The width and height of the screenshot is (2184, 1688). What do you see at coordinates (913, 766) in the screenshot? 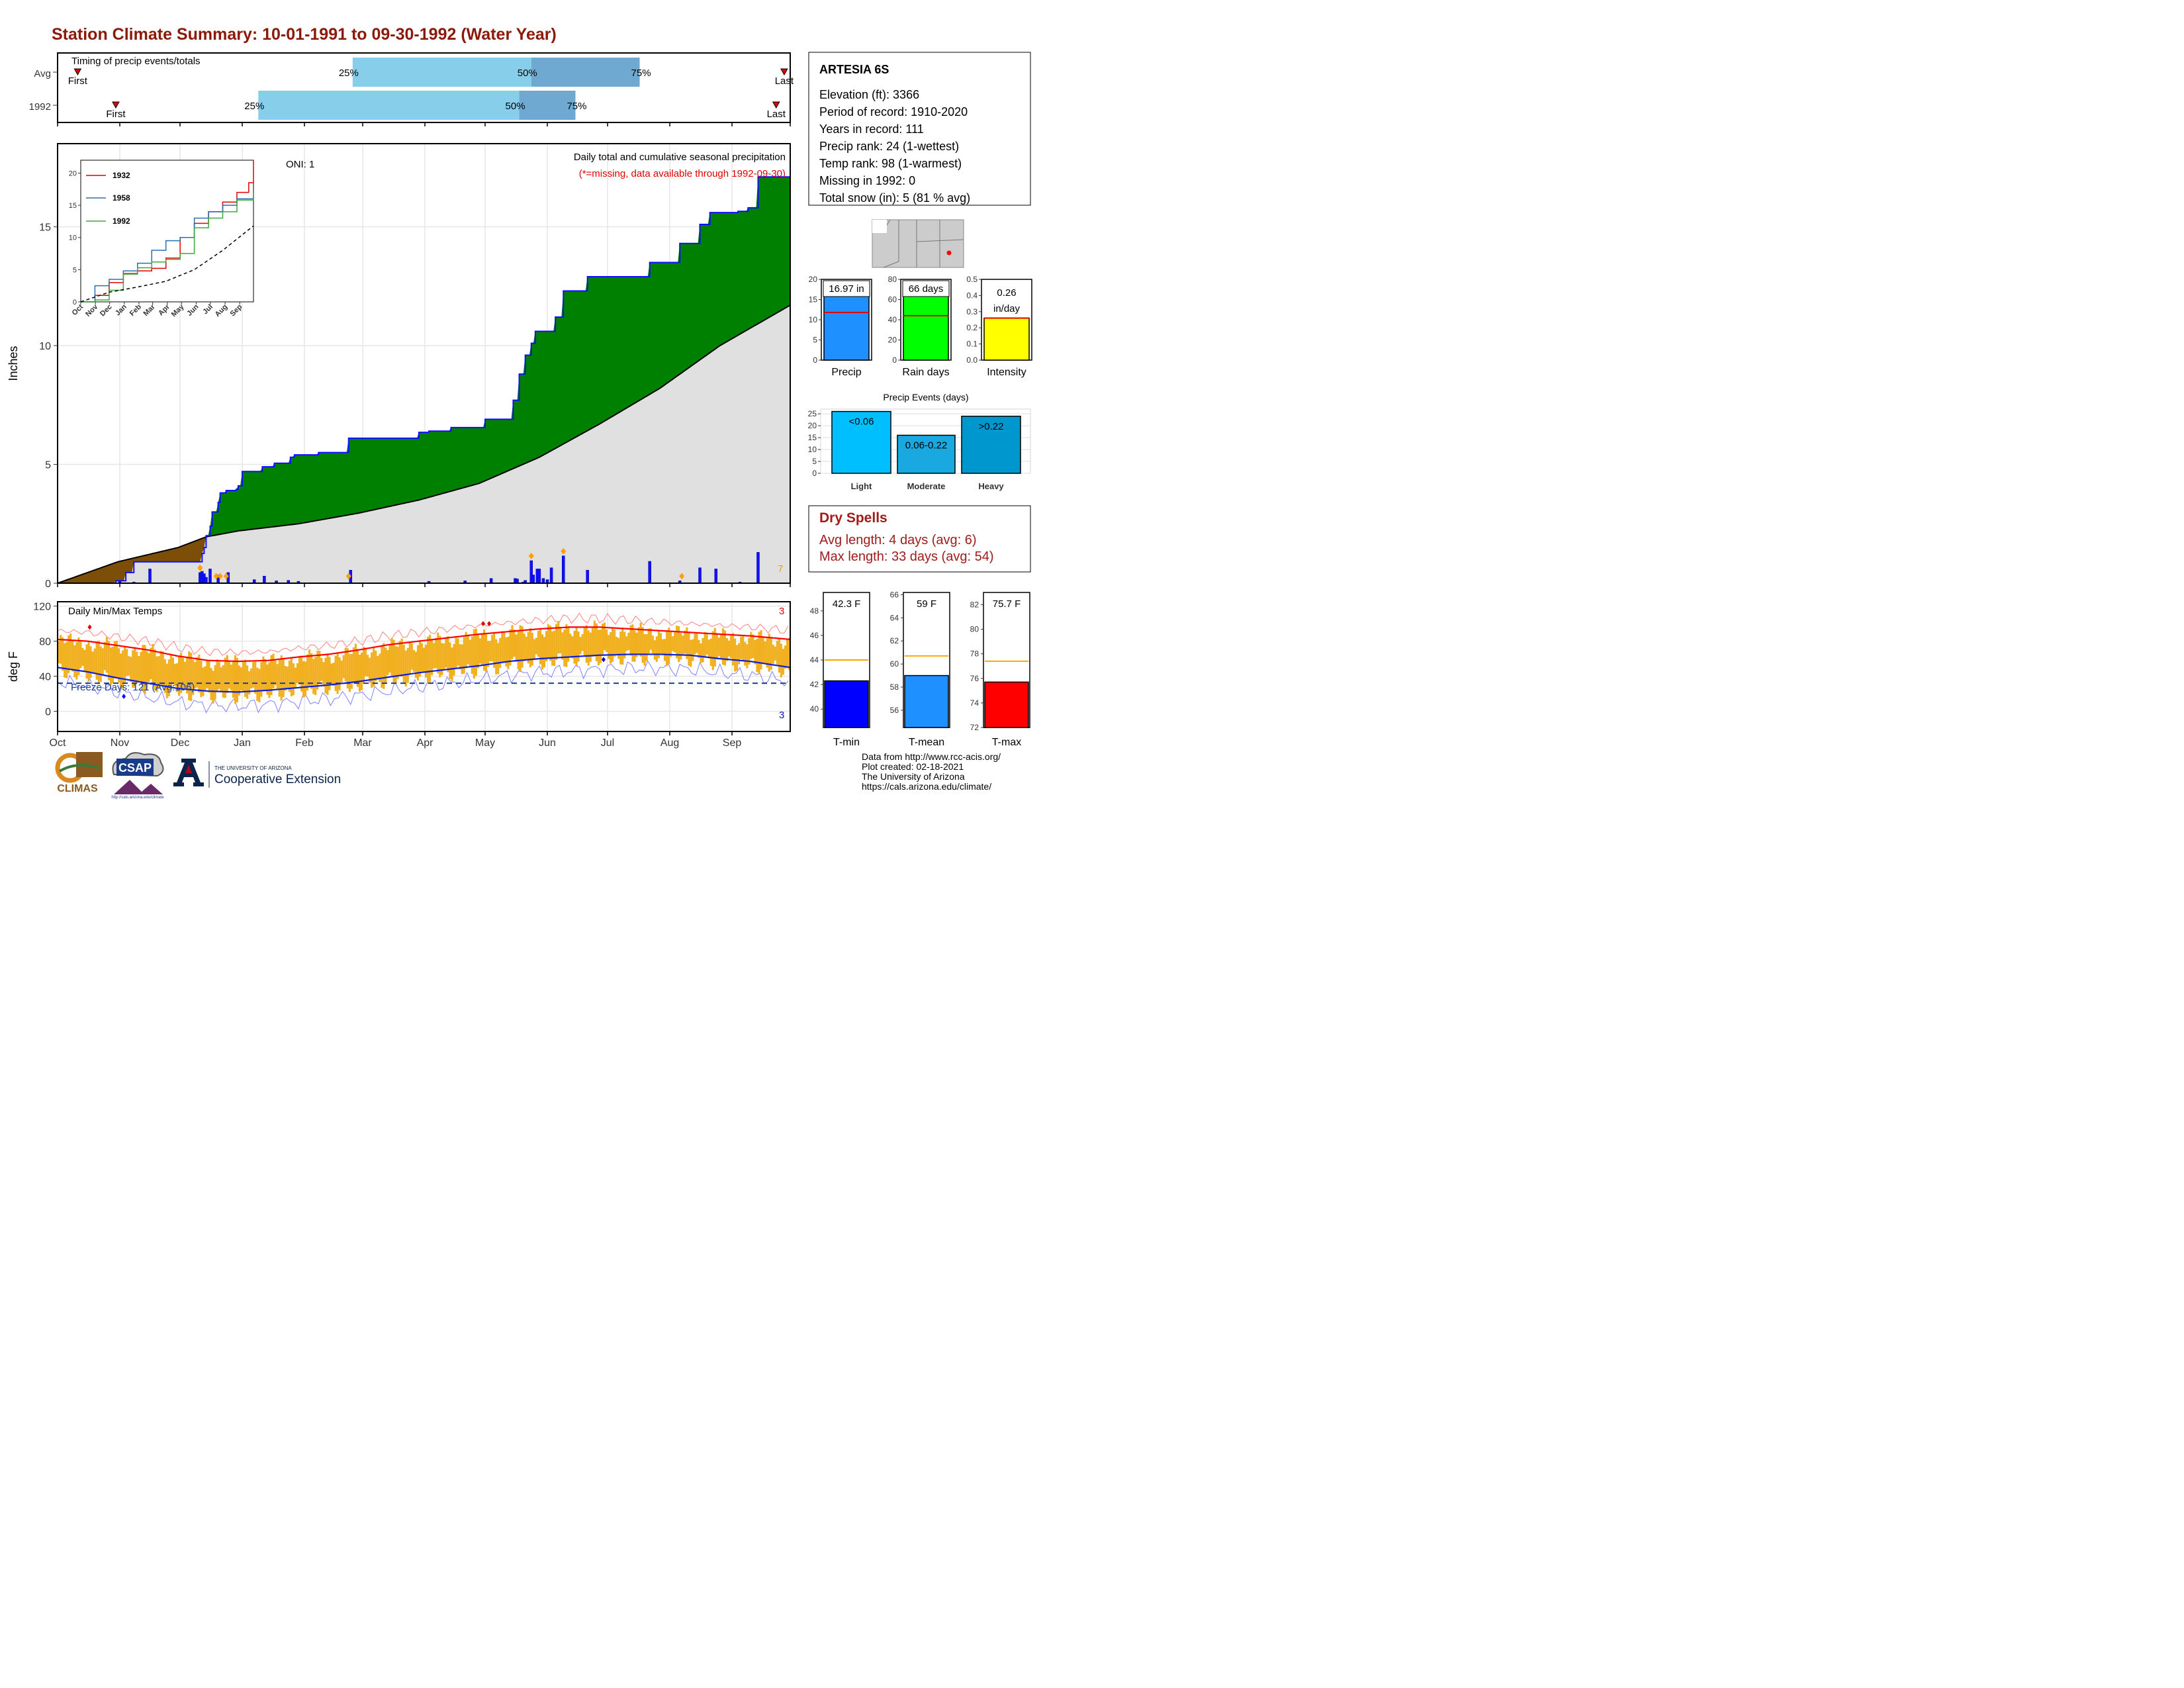
I see `credit-line: Plot created: 02-18-2021` at bounding box center [913, 766].